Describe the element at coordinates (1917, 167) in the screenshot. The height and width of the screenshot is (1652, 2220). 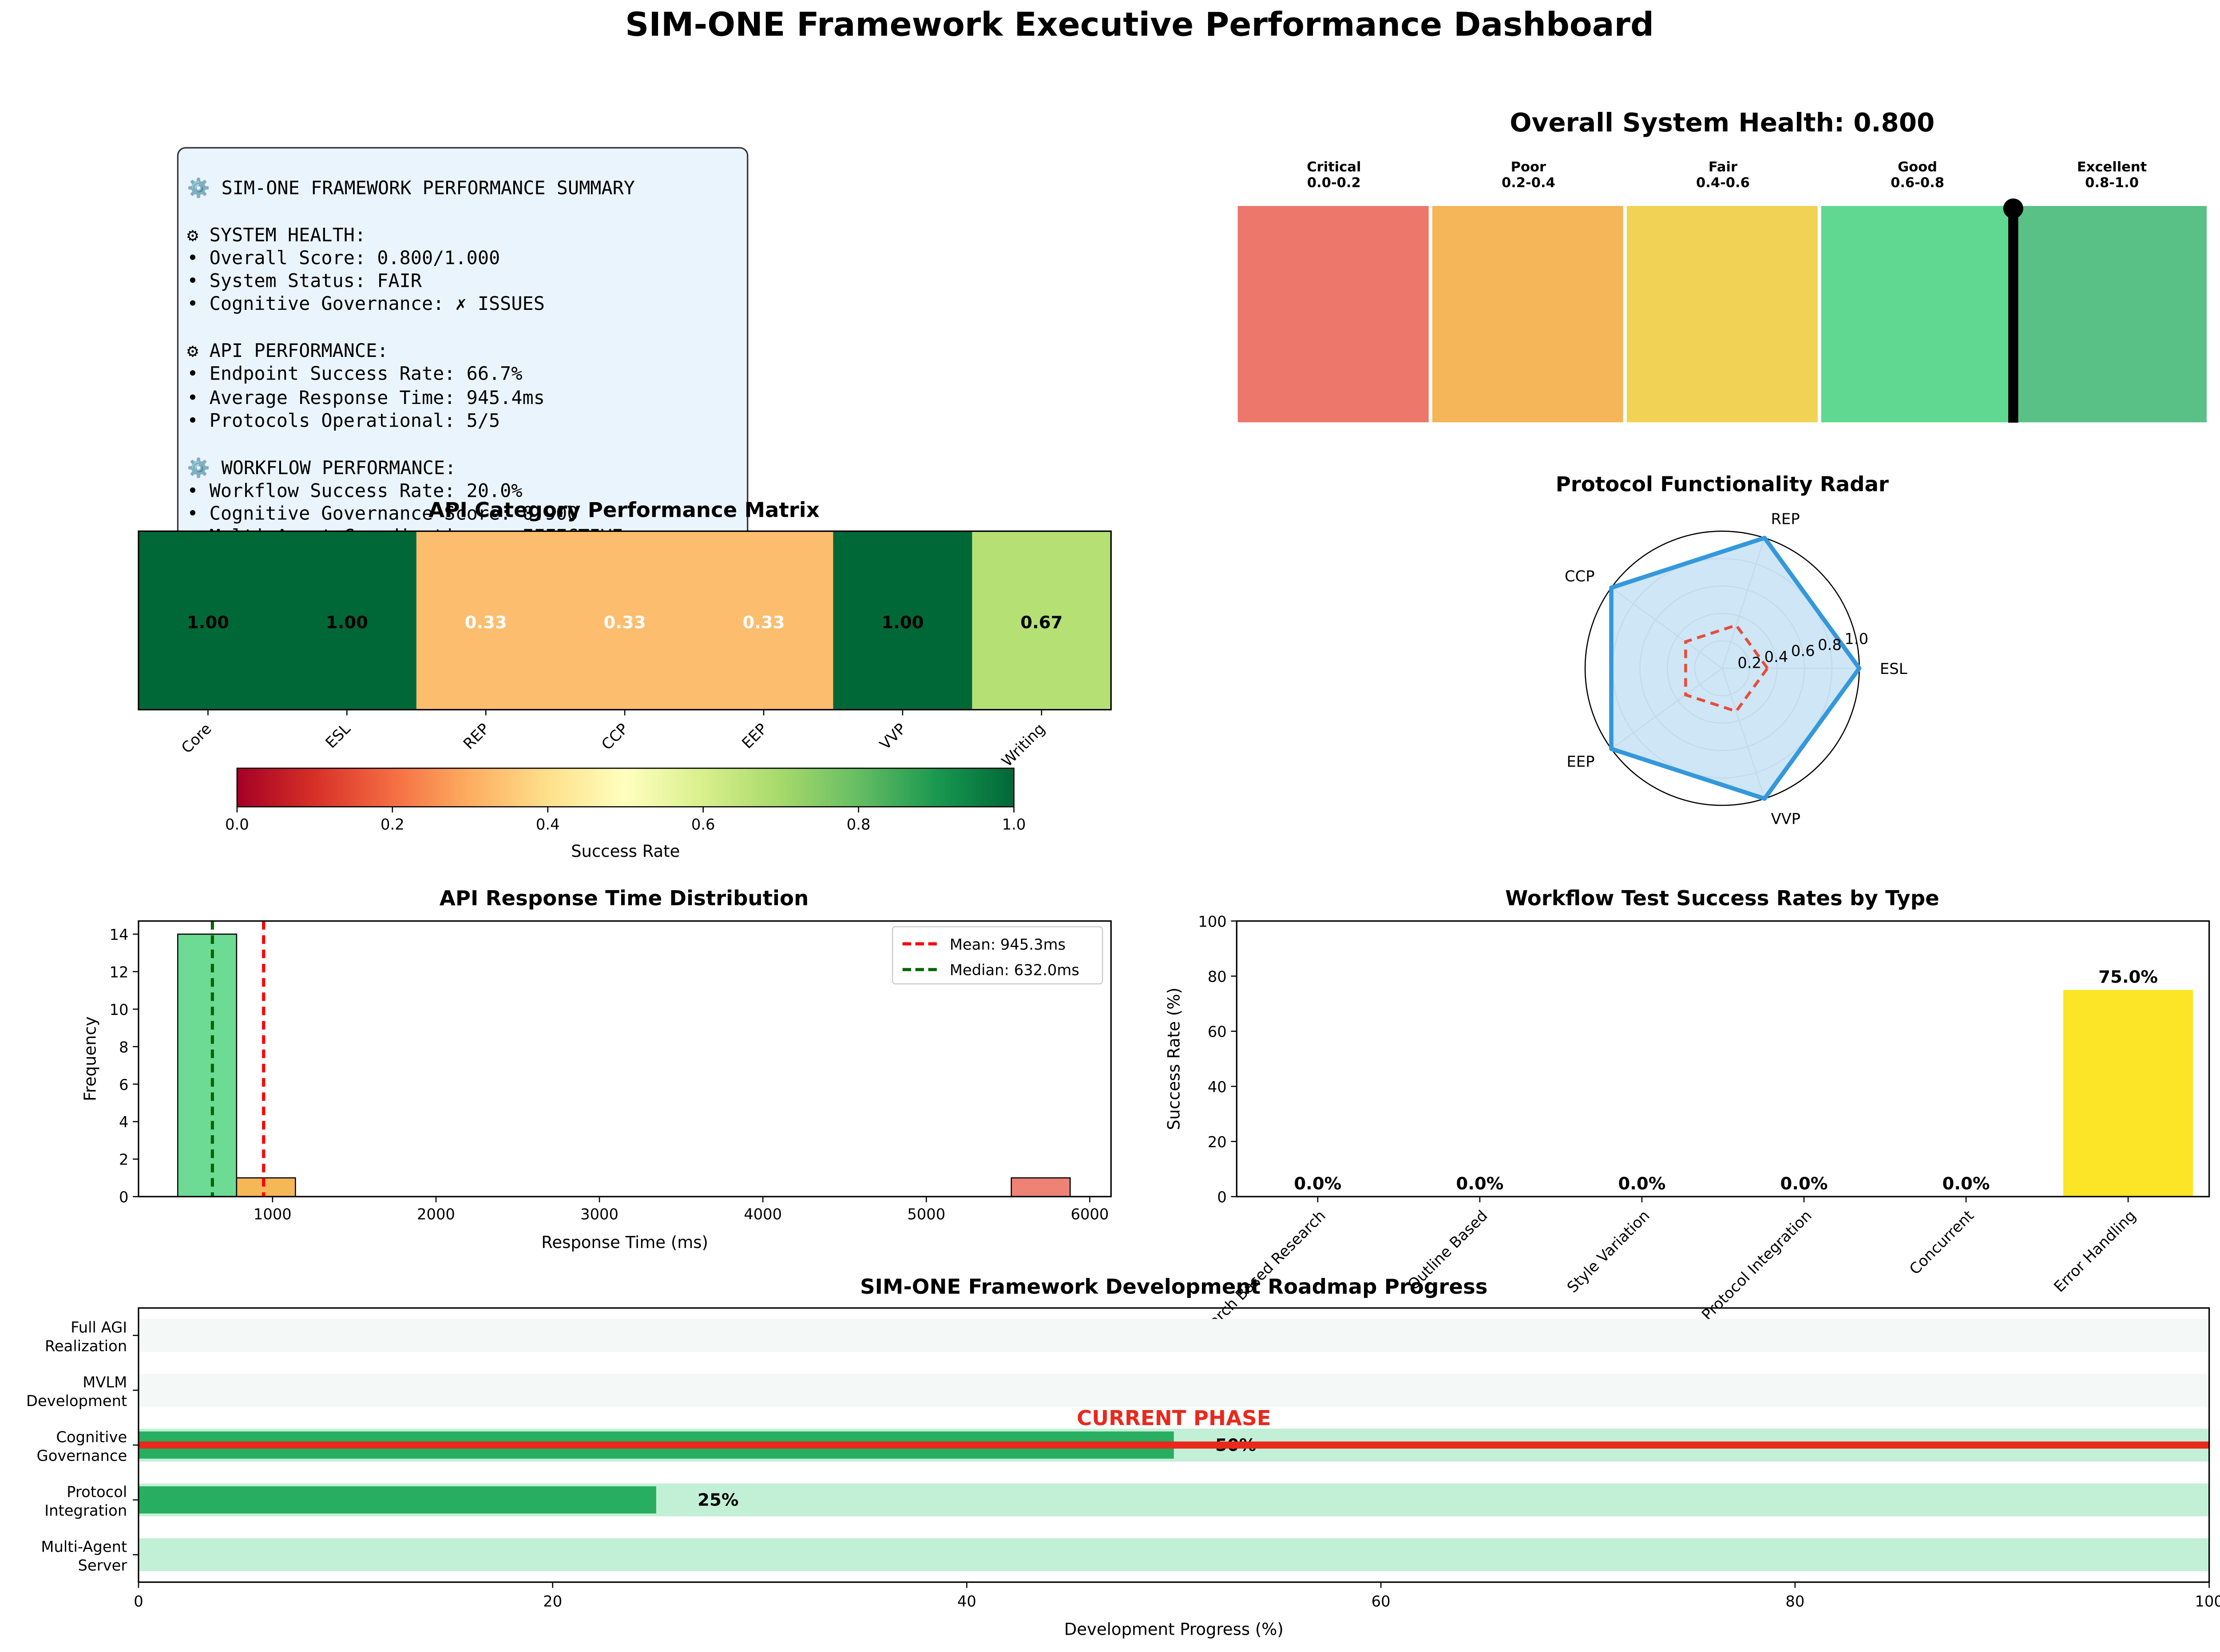
I see `health-band-name: Good` at that location.